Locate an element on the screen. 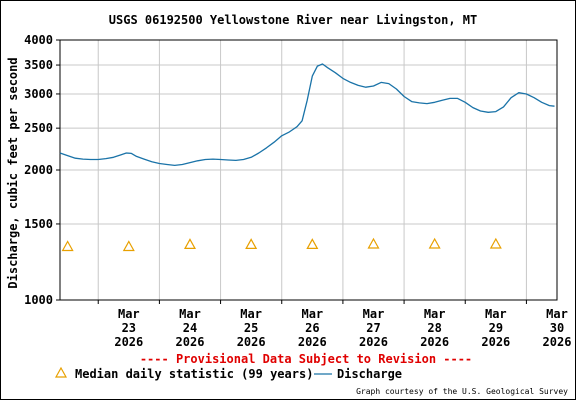  legend-median-marker is located at coordinates (61, 372).